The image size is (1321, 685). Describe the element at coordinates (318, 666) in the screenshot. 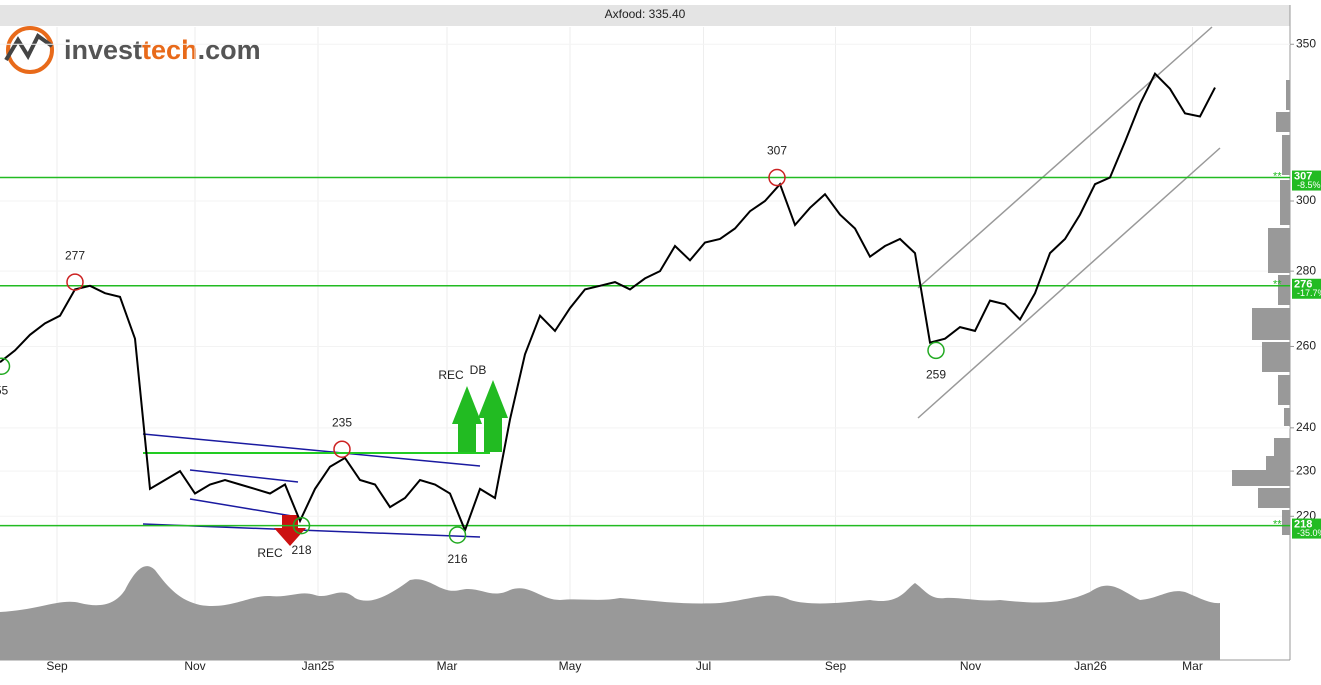

I see `x-tick-label: Jan25` at that location.